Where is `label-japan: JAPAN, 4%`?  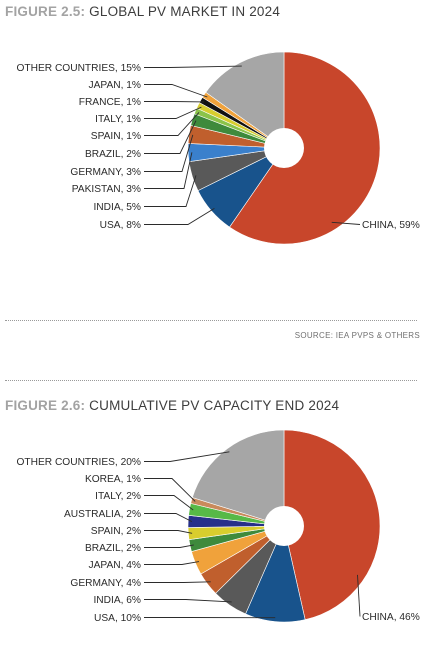
label-japan: JAPAN, 4% is located at coordinates (115, 565).